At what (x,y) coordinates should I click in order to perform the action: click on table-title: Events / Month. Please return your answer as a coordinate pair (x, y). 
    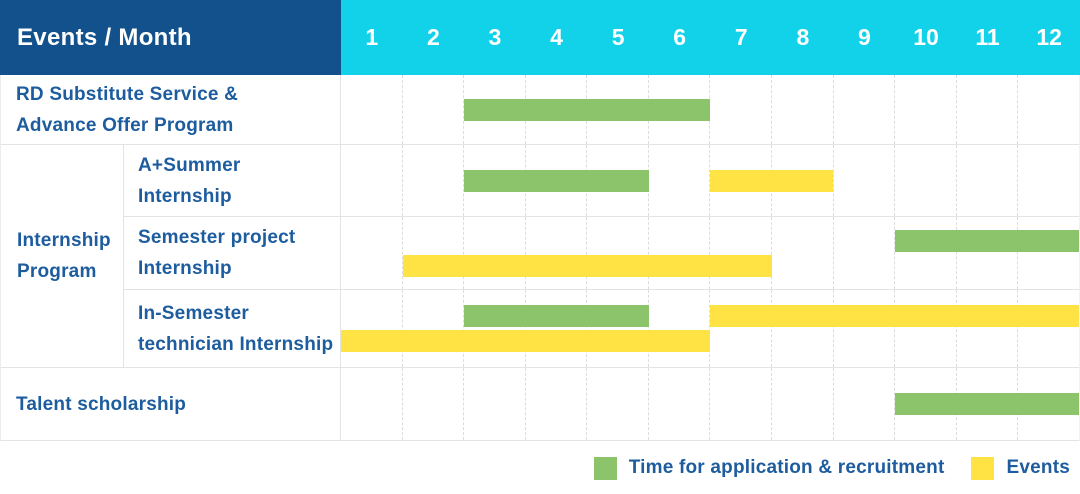
    Looking at the image, I should click on (104, 37).